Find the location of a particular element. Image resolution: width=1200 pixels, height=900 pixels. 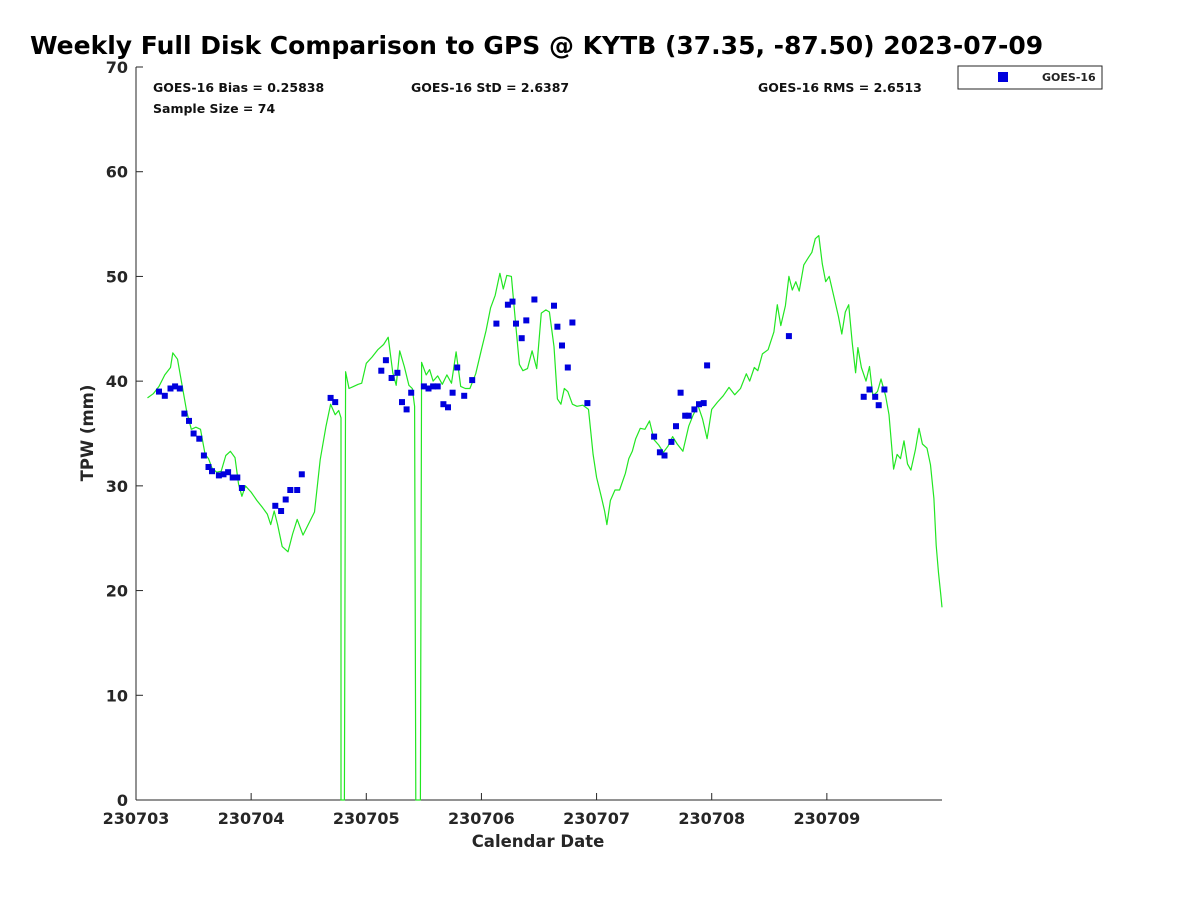

x-tick-label: 230705 is located at coordinates (366, 818).